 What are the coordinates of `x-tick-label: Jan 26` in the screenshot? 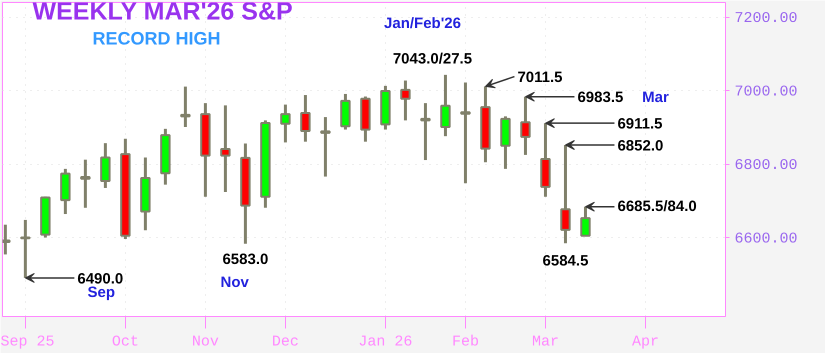 It's located at (385, 342).